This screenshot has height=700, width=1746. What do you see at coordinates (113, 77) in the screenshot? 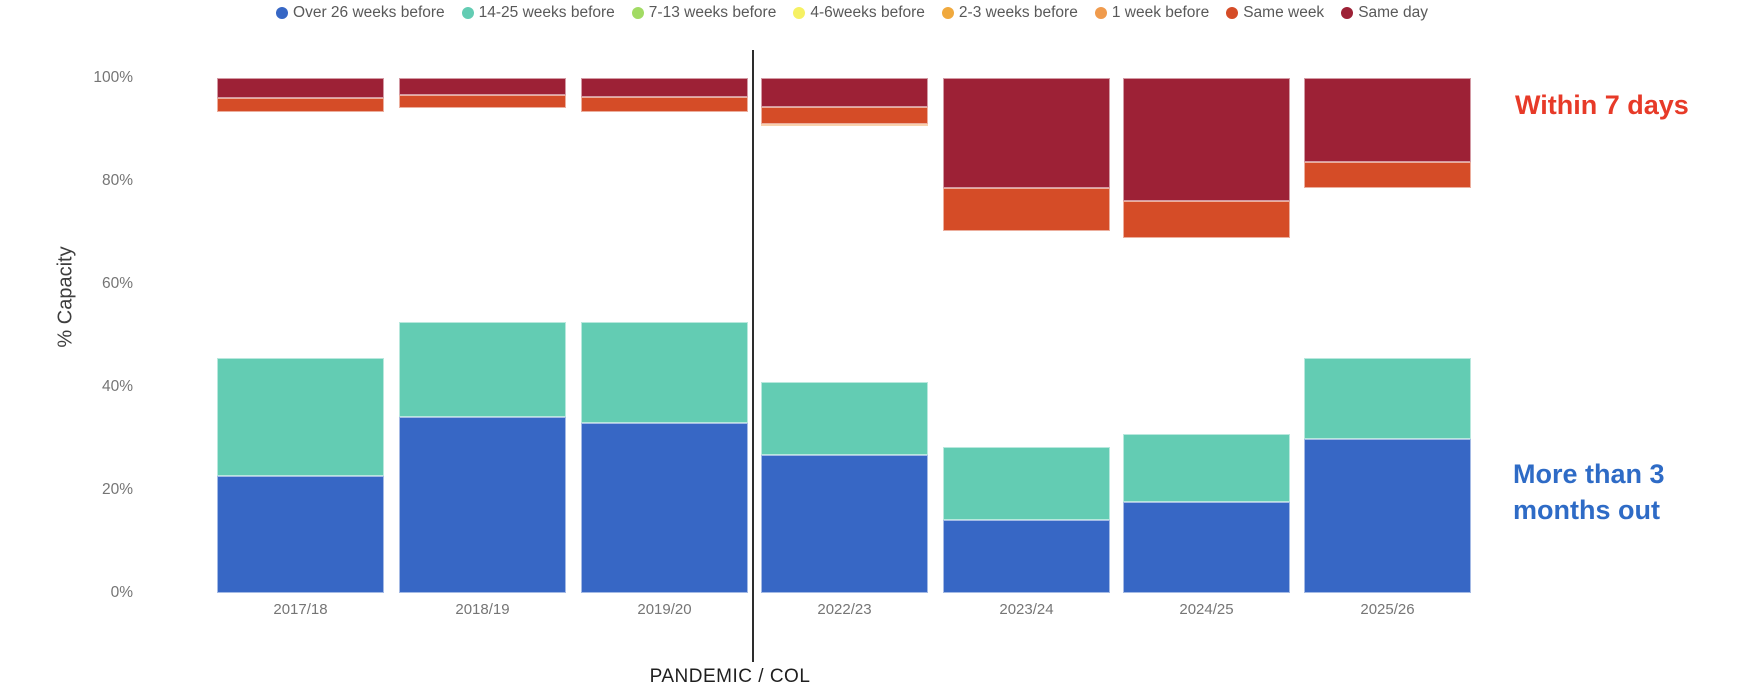
I see `y-axis-tick-100: 100%` at bounding box center [113, 77].